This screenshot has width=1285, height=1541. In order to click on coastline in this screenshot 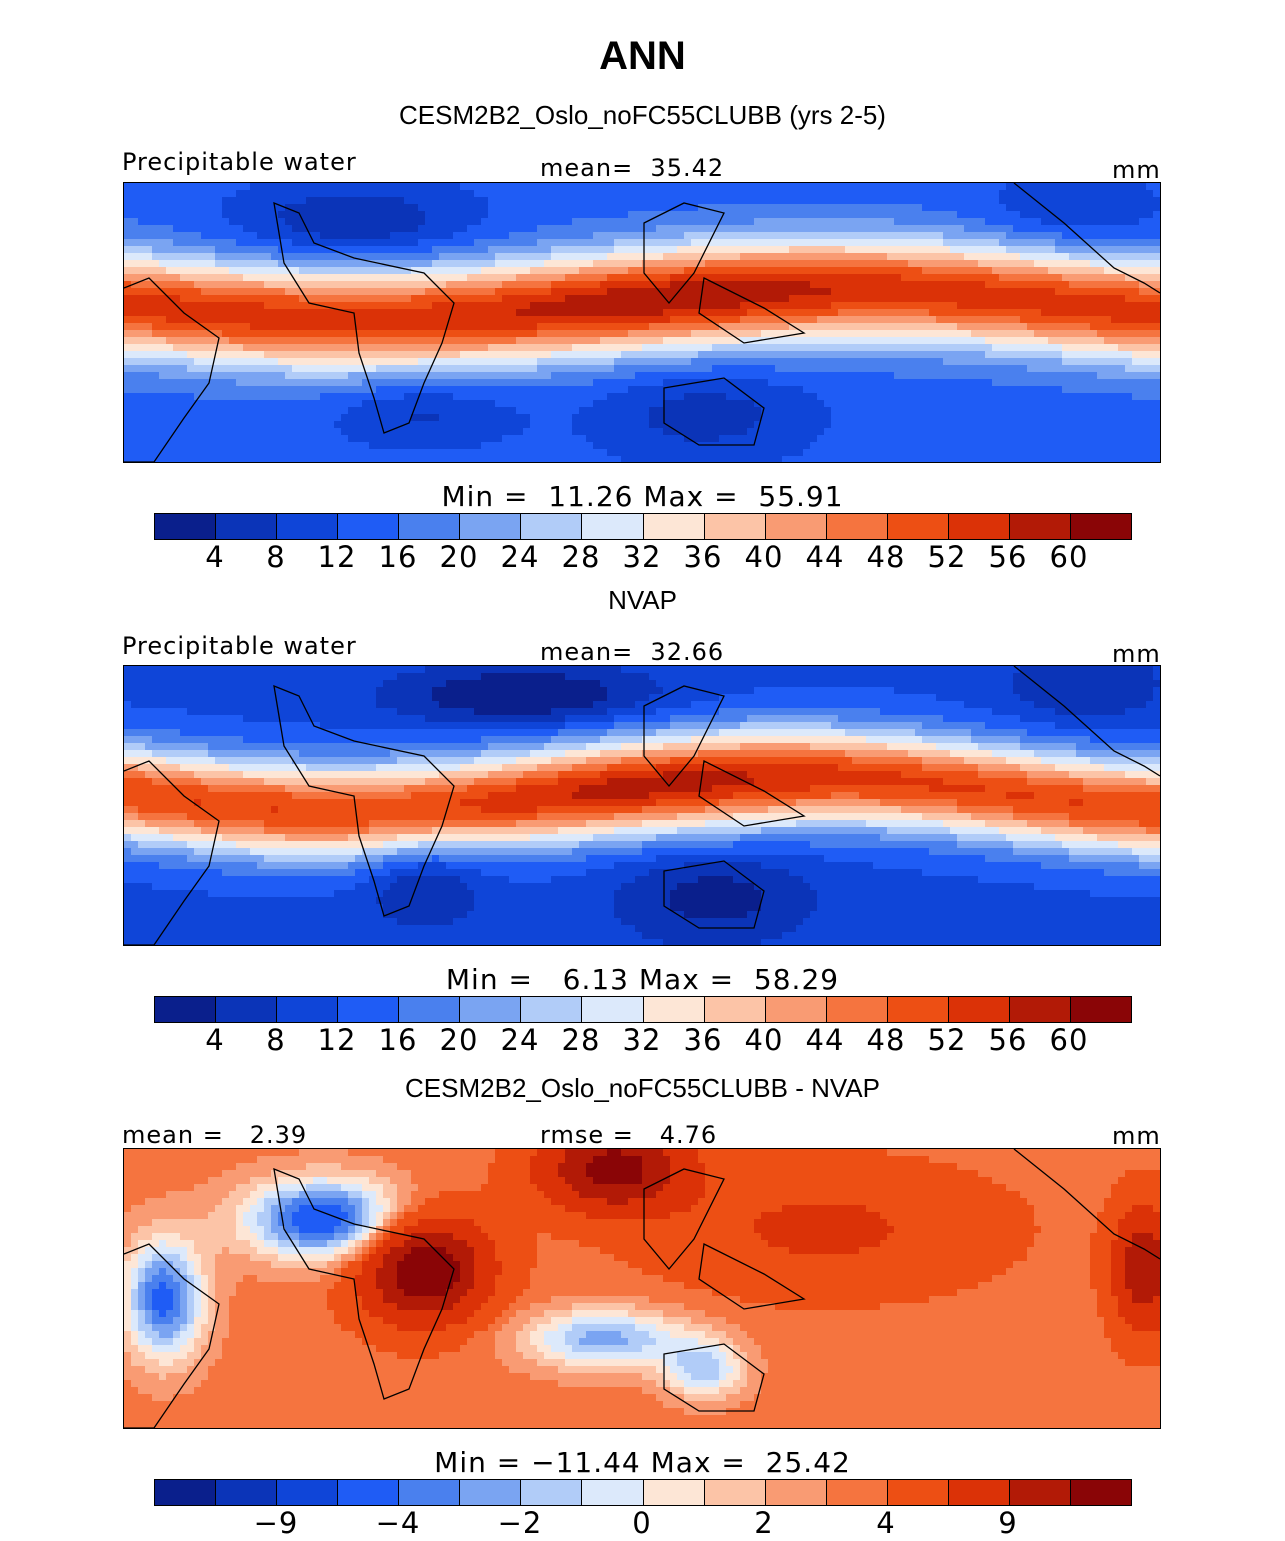, I will do `click(364, 317)`.